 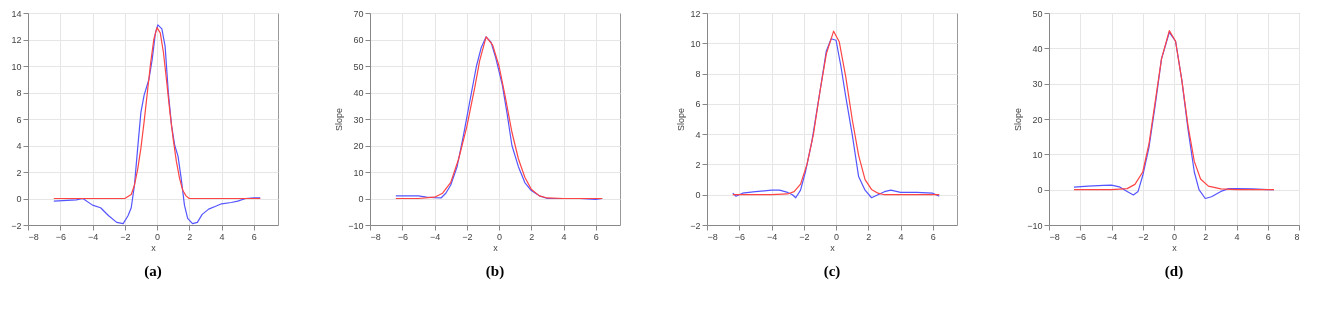 What do you see at coordinates (832, 271) in the screenshot?
I see `text: (c)` at bounding box center [832, 271].